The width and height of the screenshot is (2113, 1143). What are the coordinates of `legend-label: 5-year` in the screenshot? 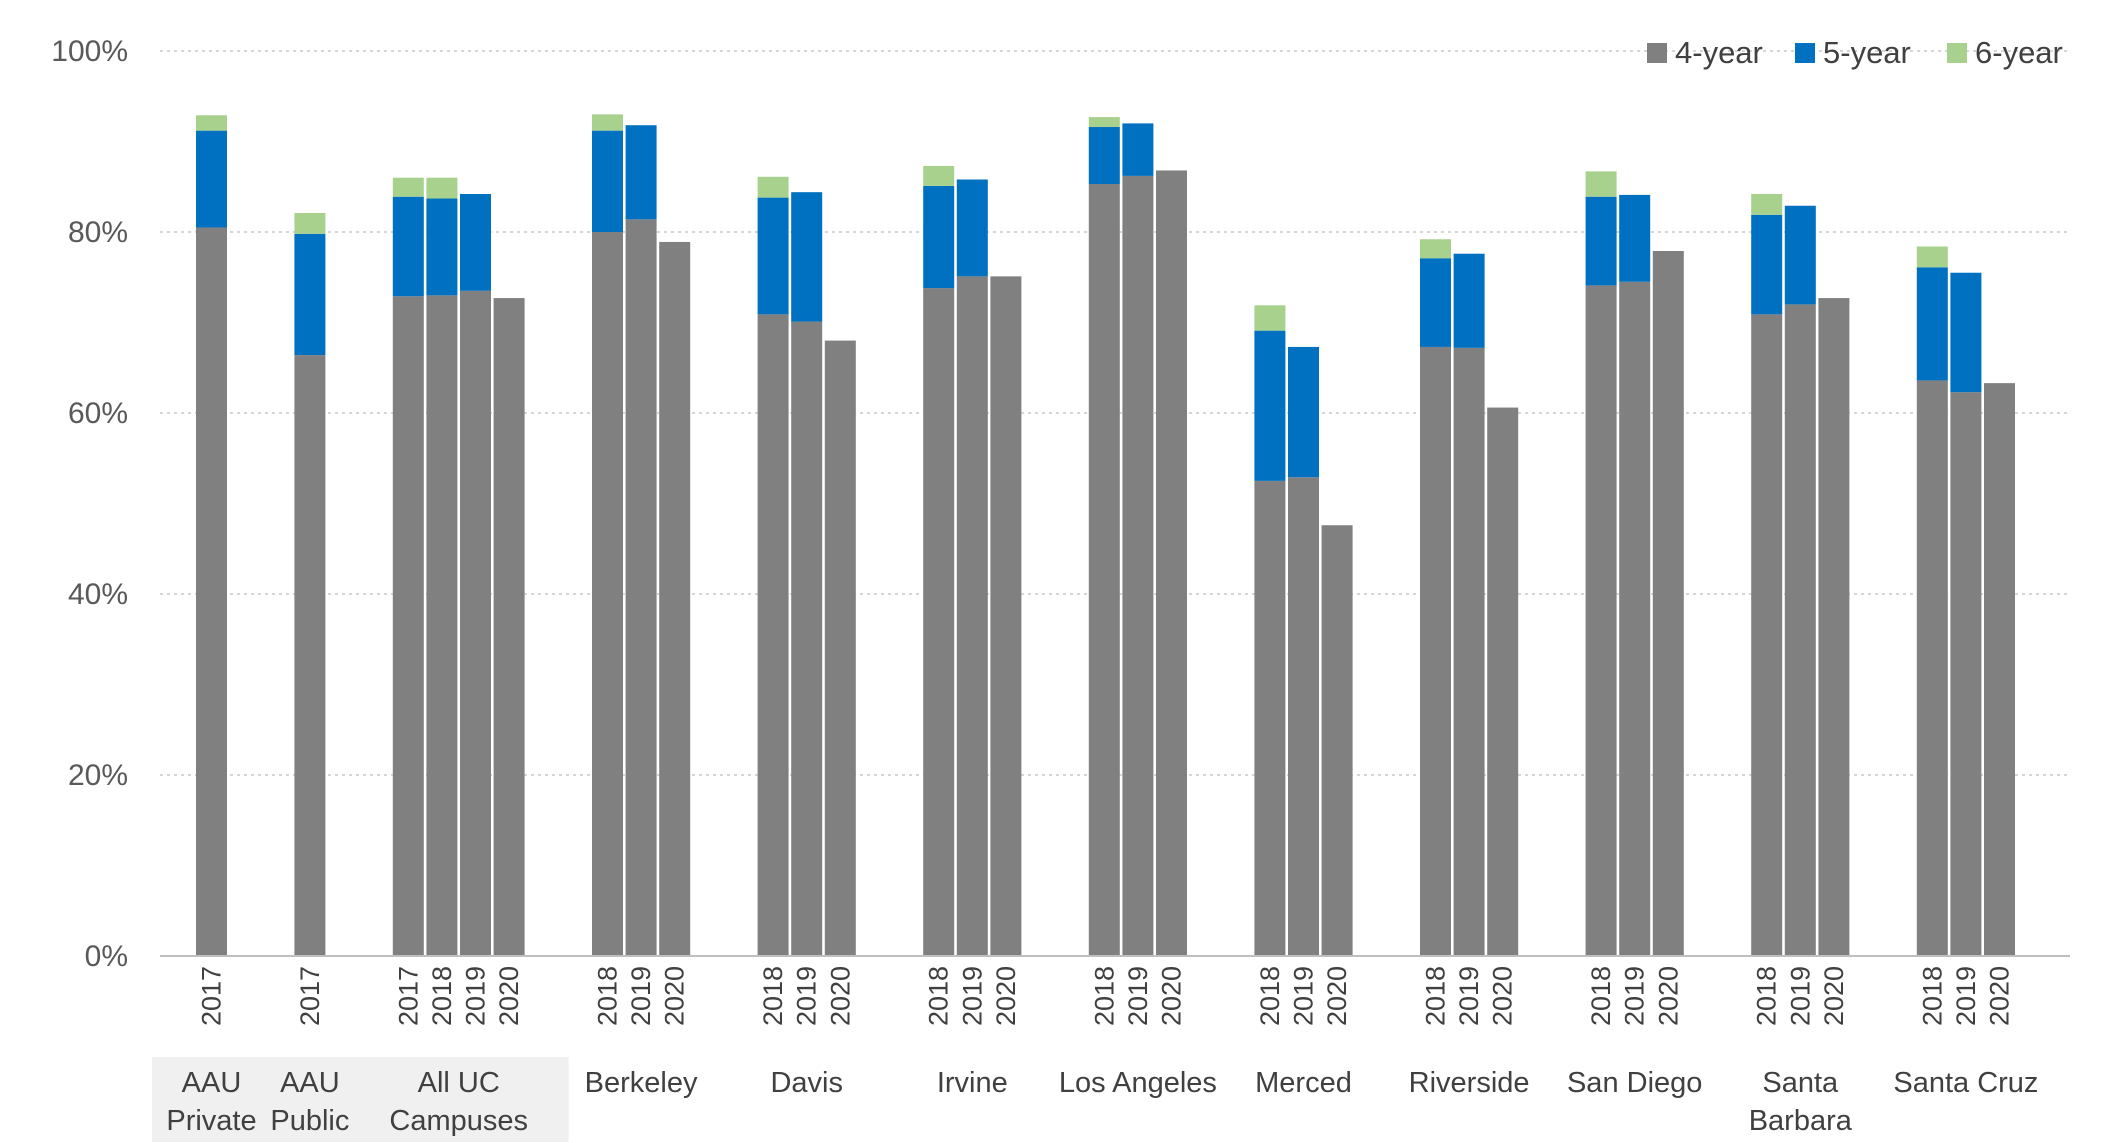 It's located at (1867, 52).